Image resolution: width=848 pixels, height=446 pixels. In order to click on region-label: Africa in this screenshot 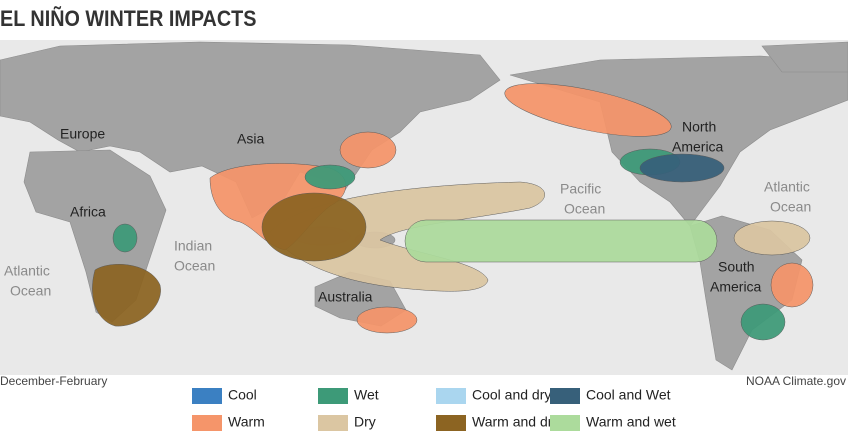, I will do `click(88, 212)`.